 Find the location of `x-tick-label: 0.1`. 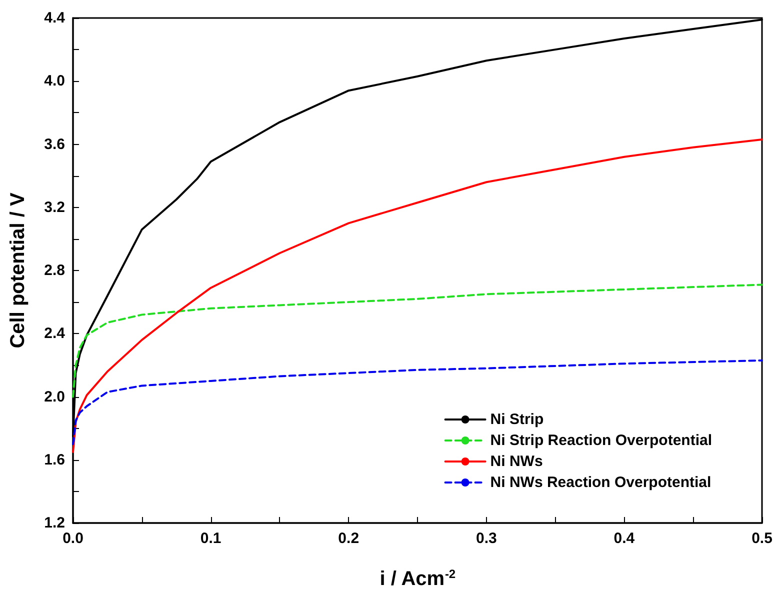

x-tick-label: 0.1 is located at coordinates (211, 538).